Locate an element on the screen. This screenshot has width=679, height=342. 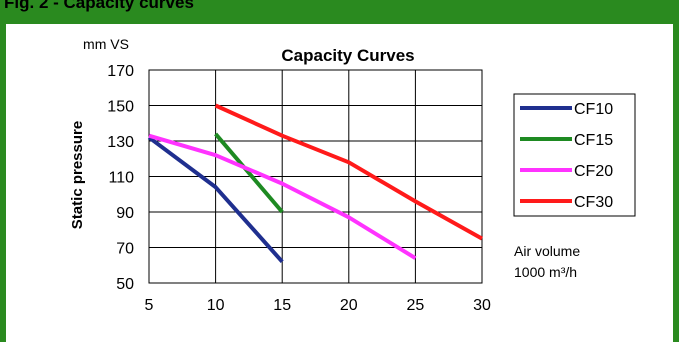
legend-label: CF10 is located at coordinates (593, 109).